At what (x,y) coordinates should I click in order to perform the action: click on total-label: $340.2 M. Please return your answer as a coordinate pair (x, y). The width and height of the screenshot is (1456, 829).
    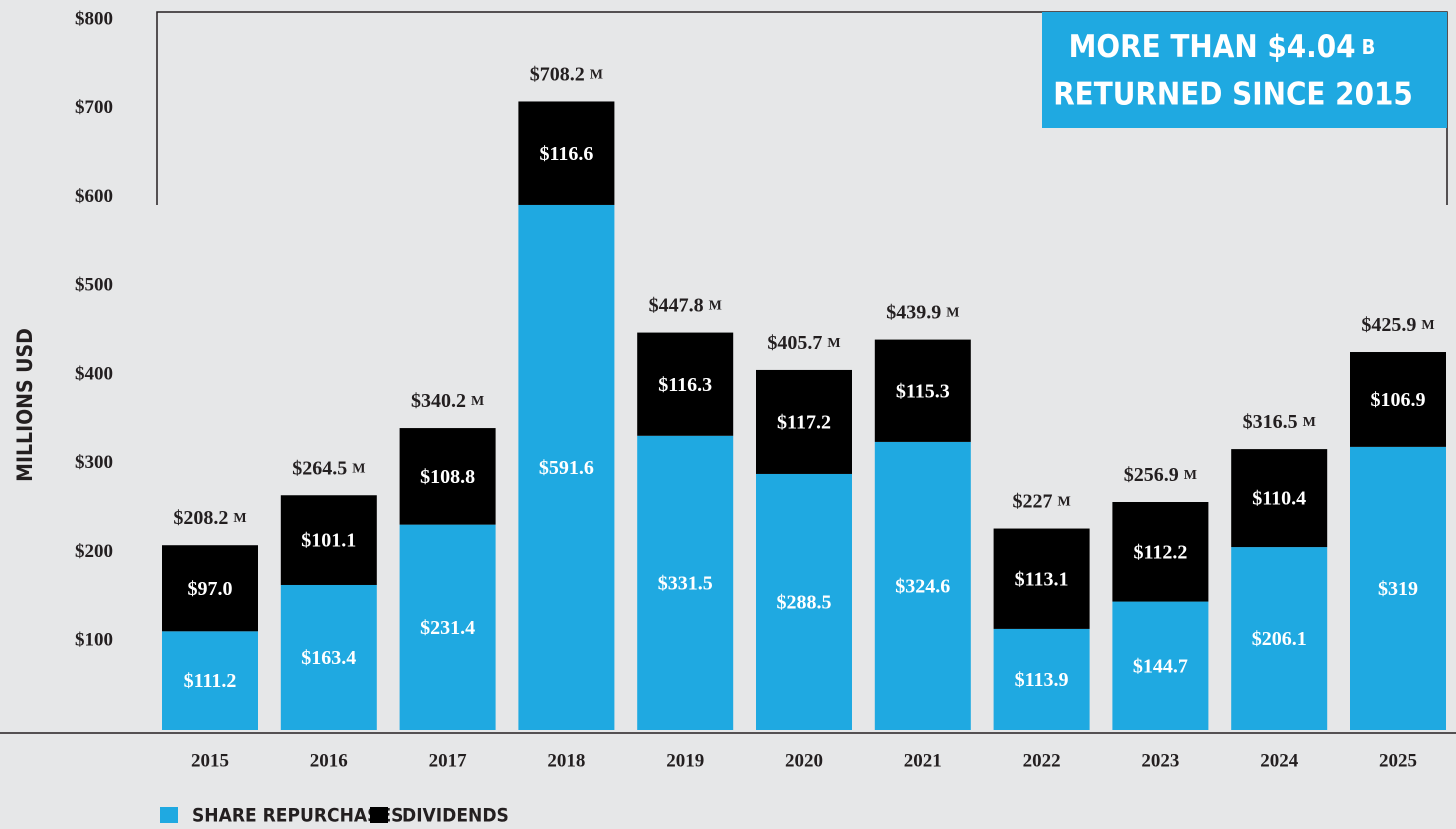
    Looking at the image, I should click on (447, 401).